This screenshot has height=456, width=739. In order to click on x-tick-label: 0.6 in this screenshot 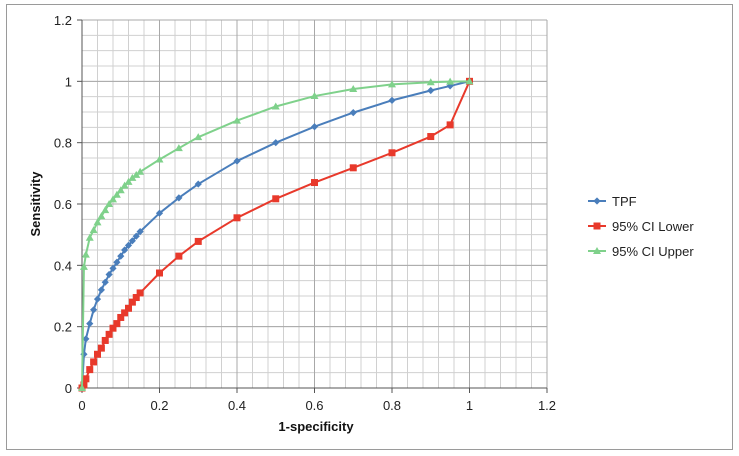, I will do `click(314, 405)`.